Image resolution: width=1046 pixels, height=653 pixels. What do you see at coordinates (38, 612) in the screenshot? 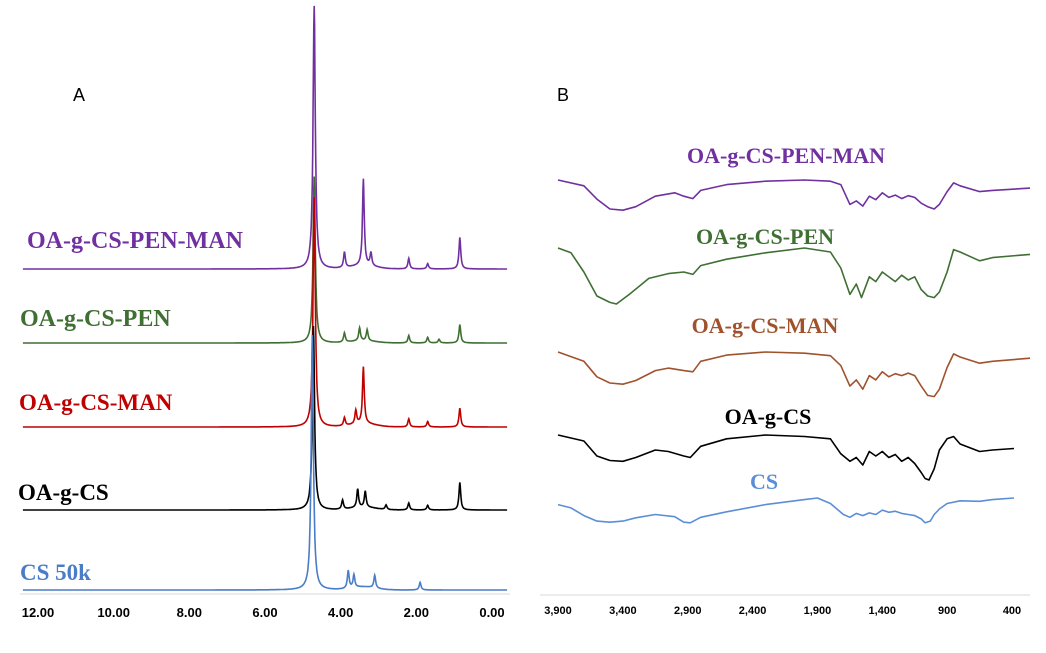
I see `nmr-x-tick-label: 12.00` at bounding box center [38, 612].